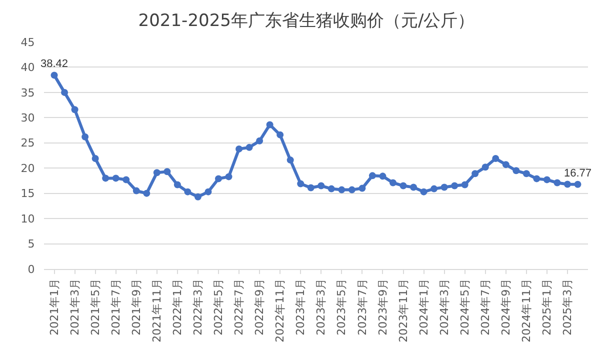 Image resolution: width=613 pixels, height=351 pixels. Describe the element at coordinates (27, 118) in the screenshot. I see `y-tick-label: 30` at that location.